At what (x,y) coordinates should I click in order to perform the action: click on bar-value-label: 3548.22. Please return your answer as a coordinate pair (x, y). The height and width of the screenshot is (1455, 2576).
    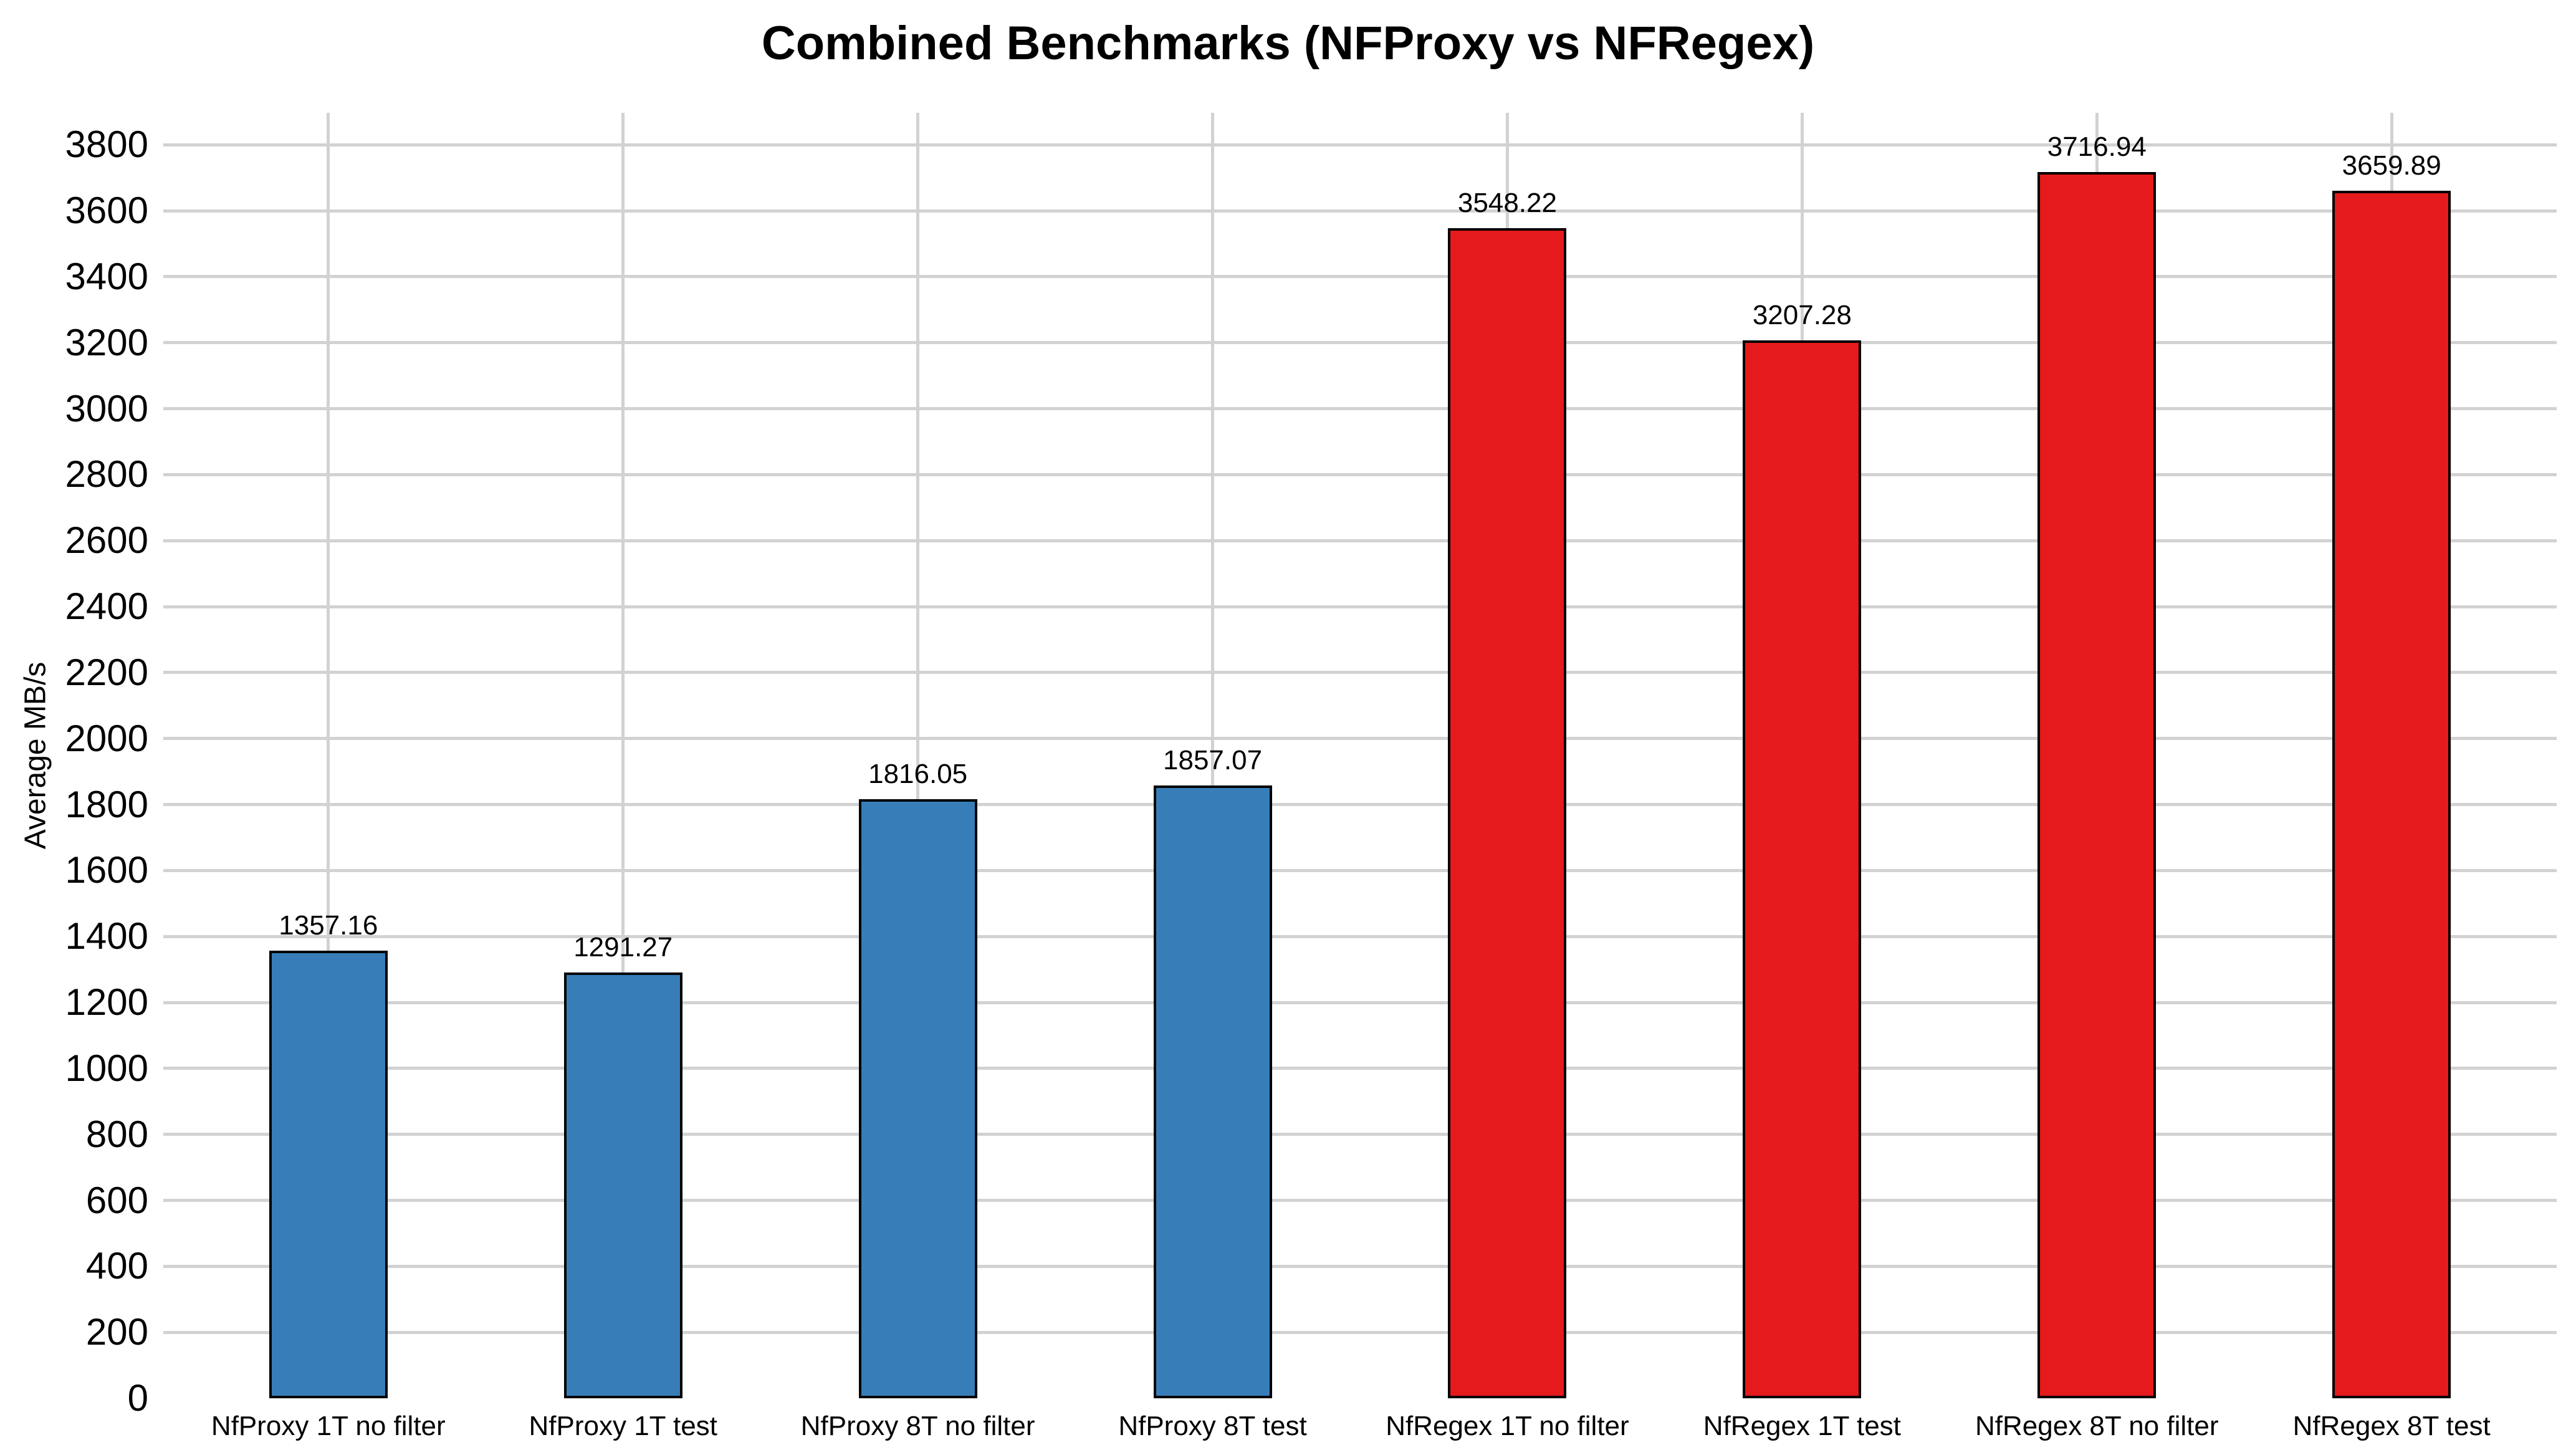
    Looking at the image, I should click on (1507, 202).